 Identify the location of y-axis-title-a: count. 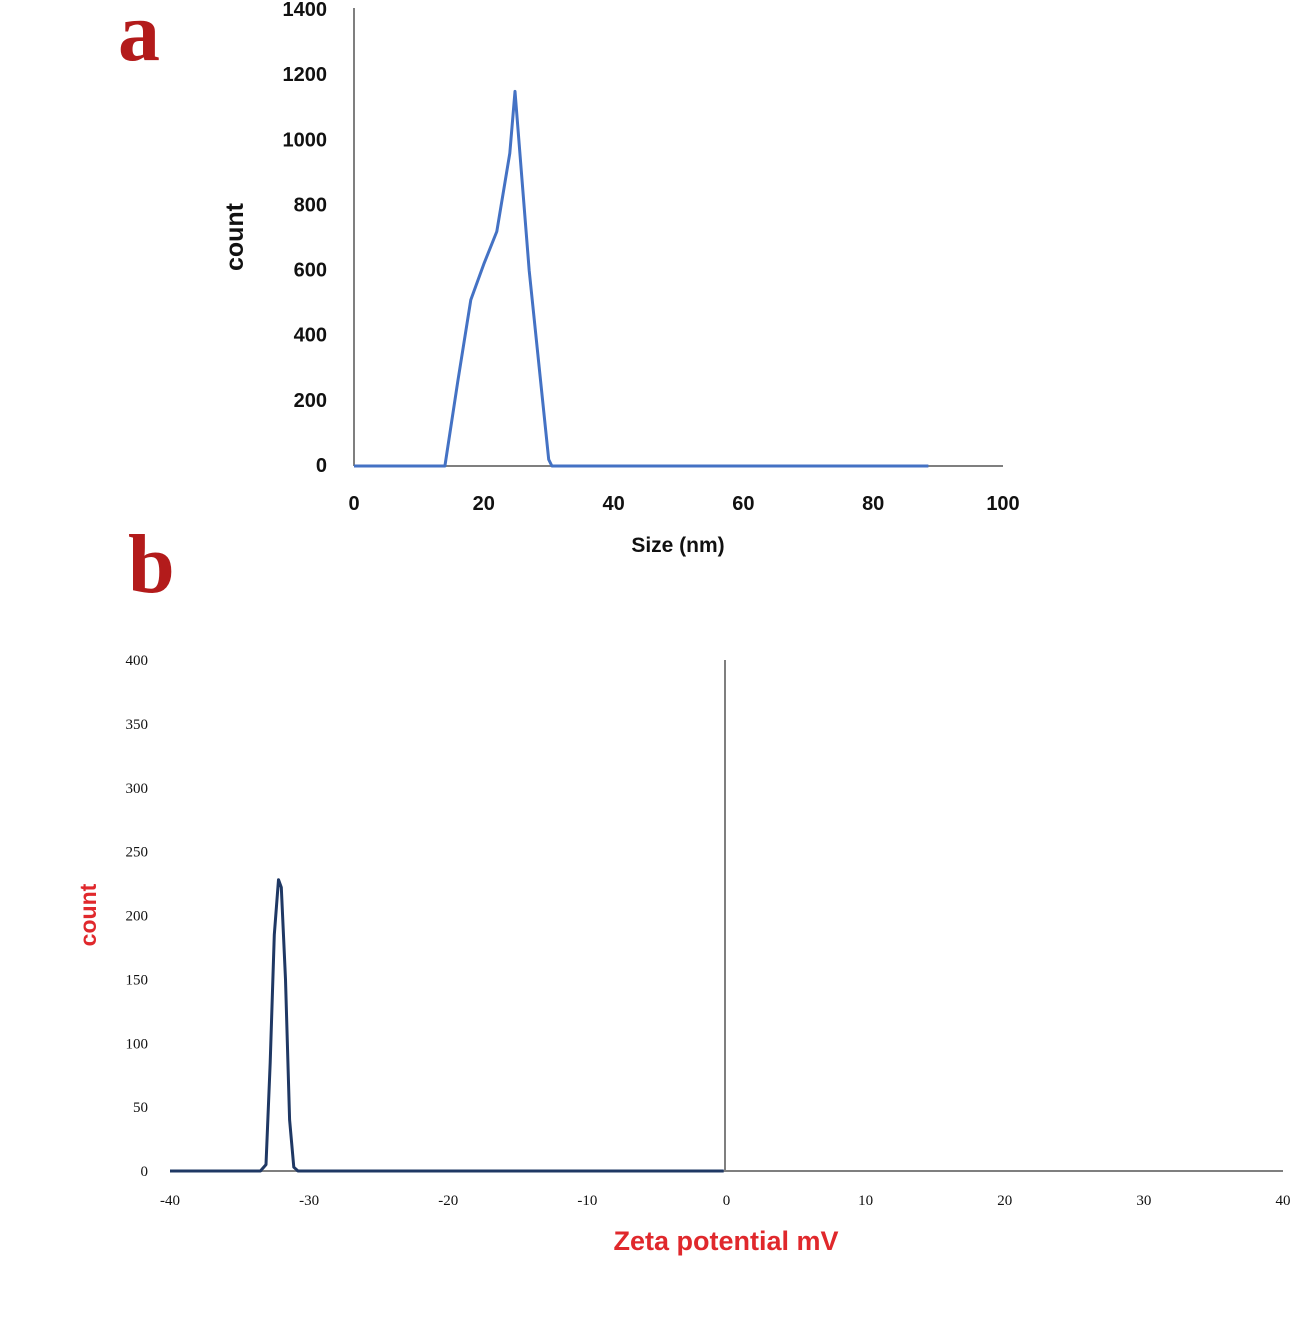
(235, 236).